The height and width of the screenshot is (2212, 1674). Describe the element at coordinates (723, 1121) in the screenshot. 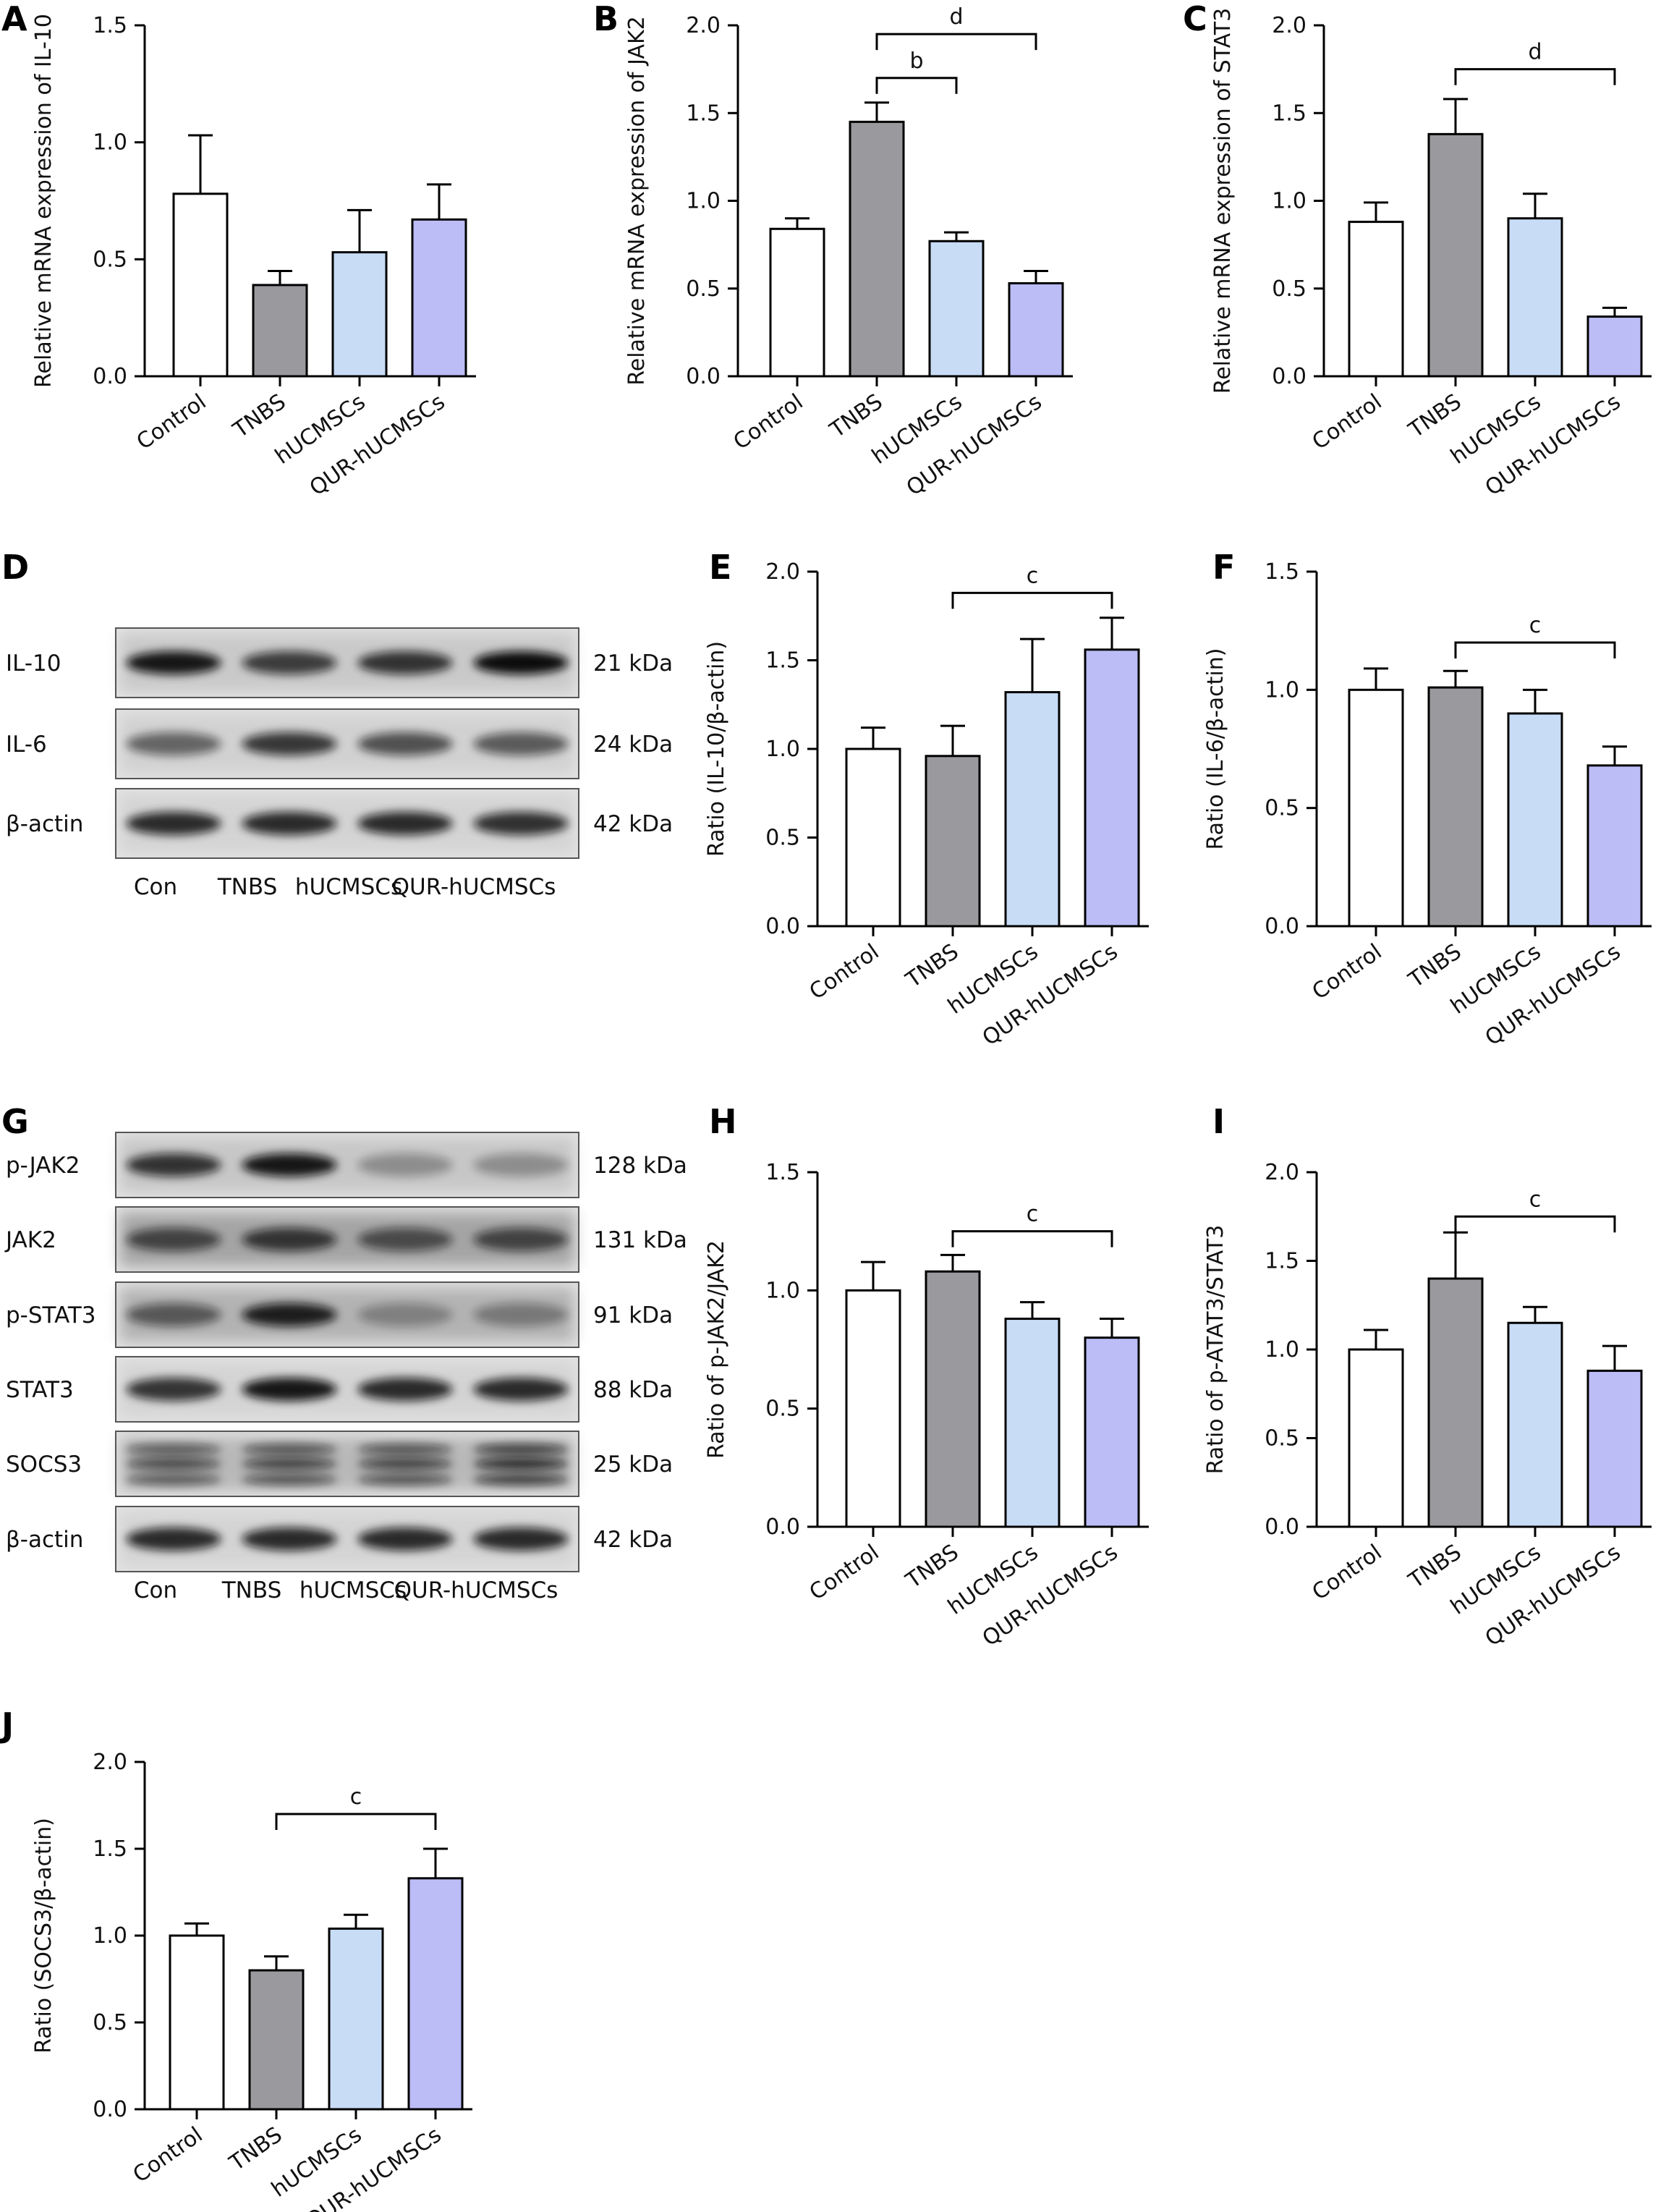

I see `panel-letter-h: H` at that location.